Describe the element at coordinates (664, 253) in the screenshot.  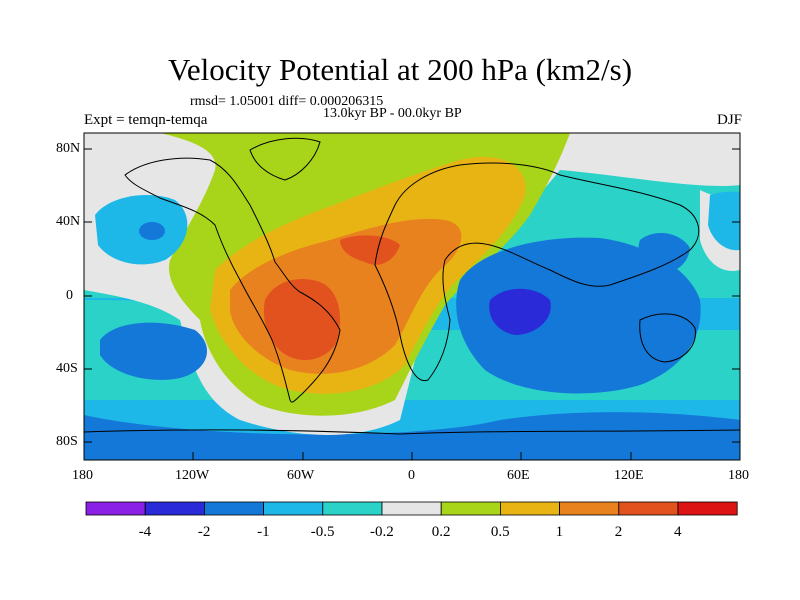
I see `field-west-pacific` at that location.